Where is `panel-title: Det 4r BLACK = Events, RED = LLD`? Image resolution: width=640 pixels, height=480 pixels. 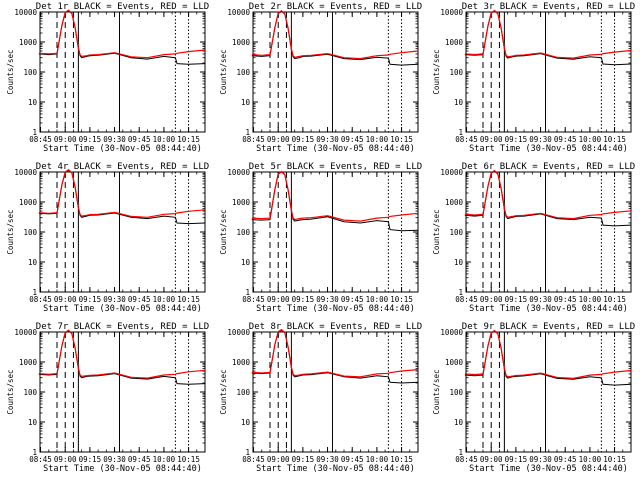
panel-title: Det 4r BLACK = Events, RED = LLD is located at coordinates (122, 167).